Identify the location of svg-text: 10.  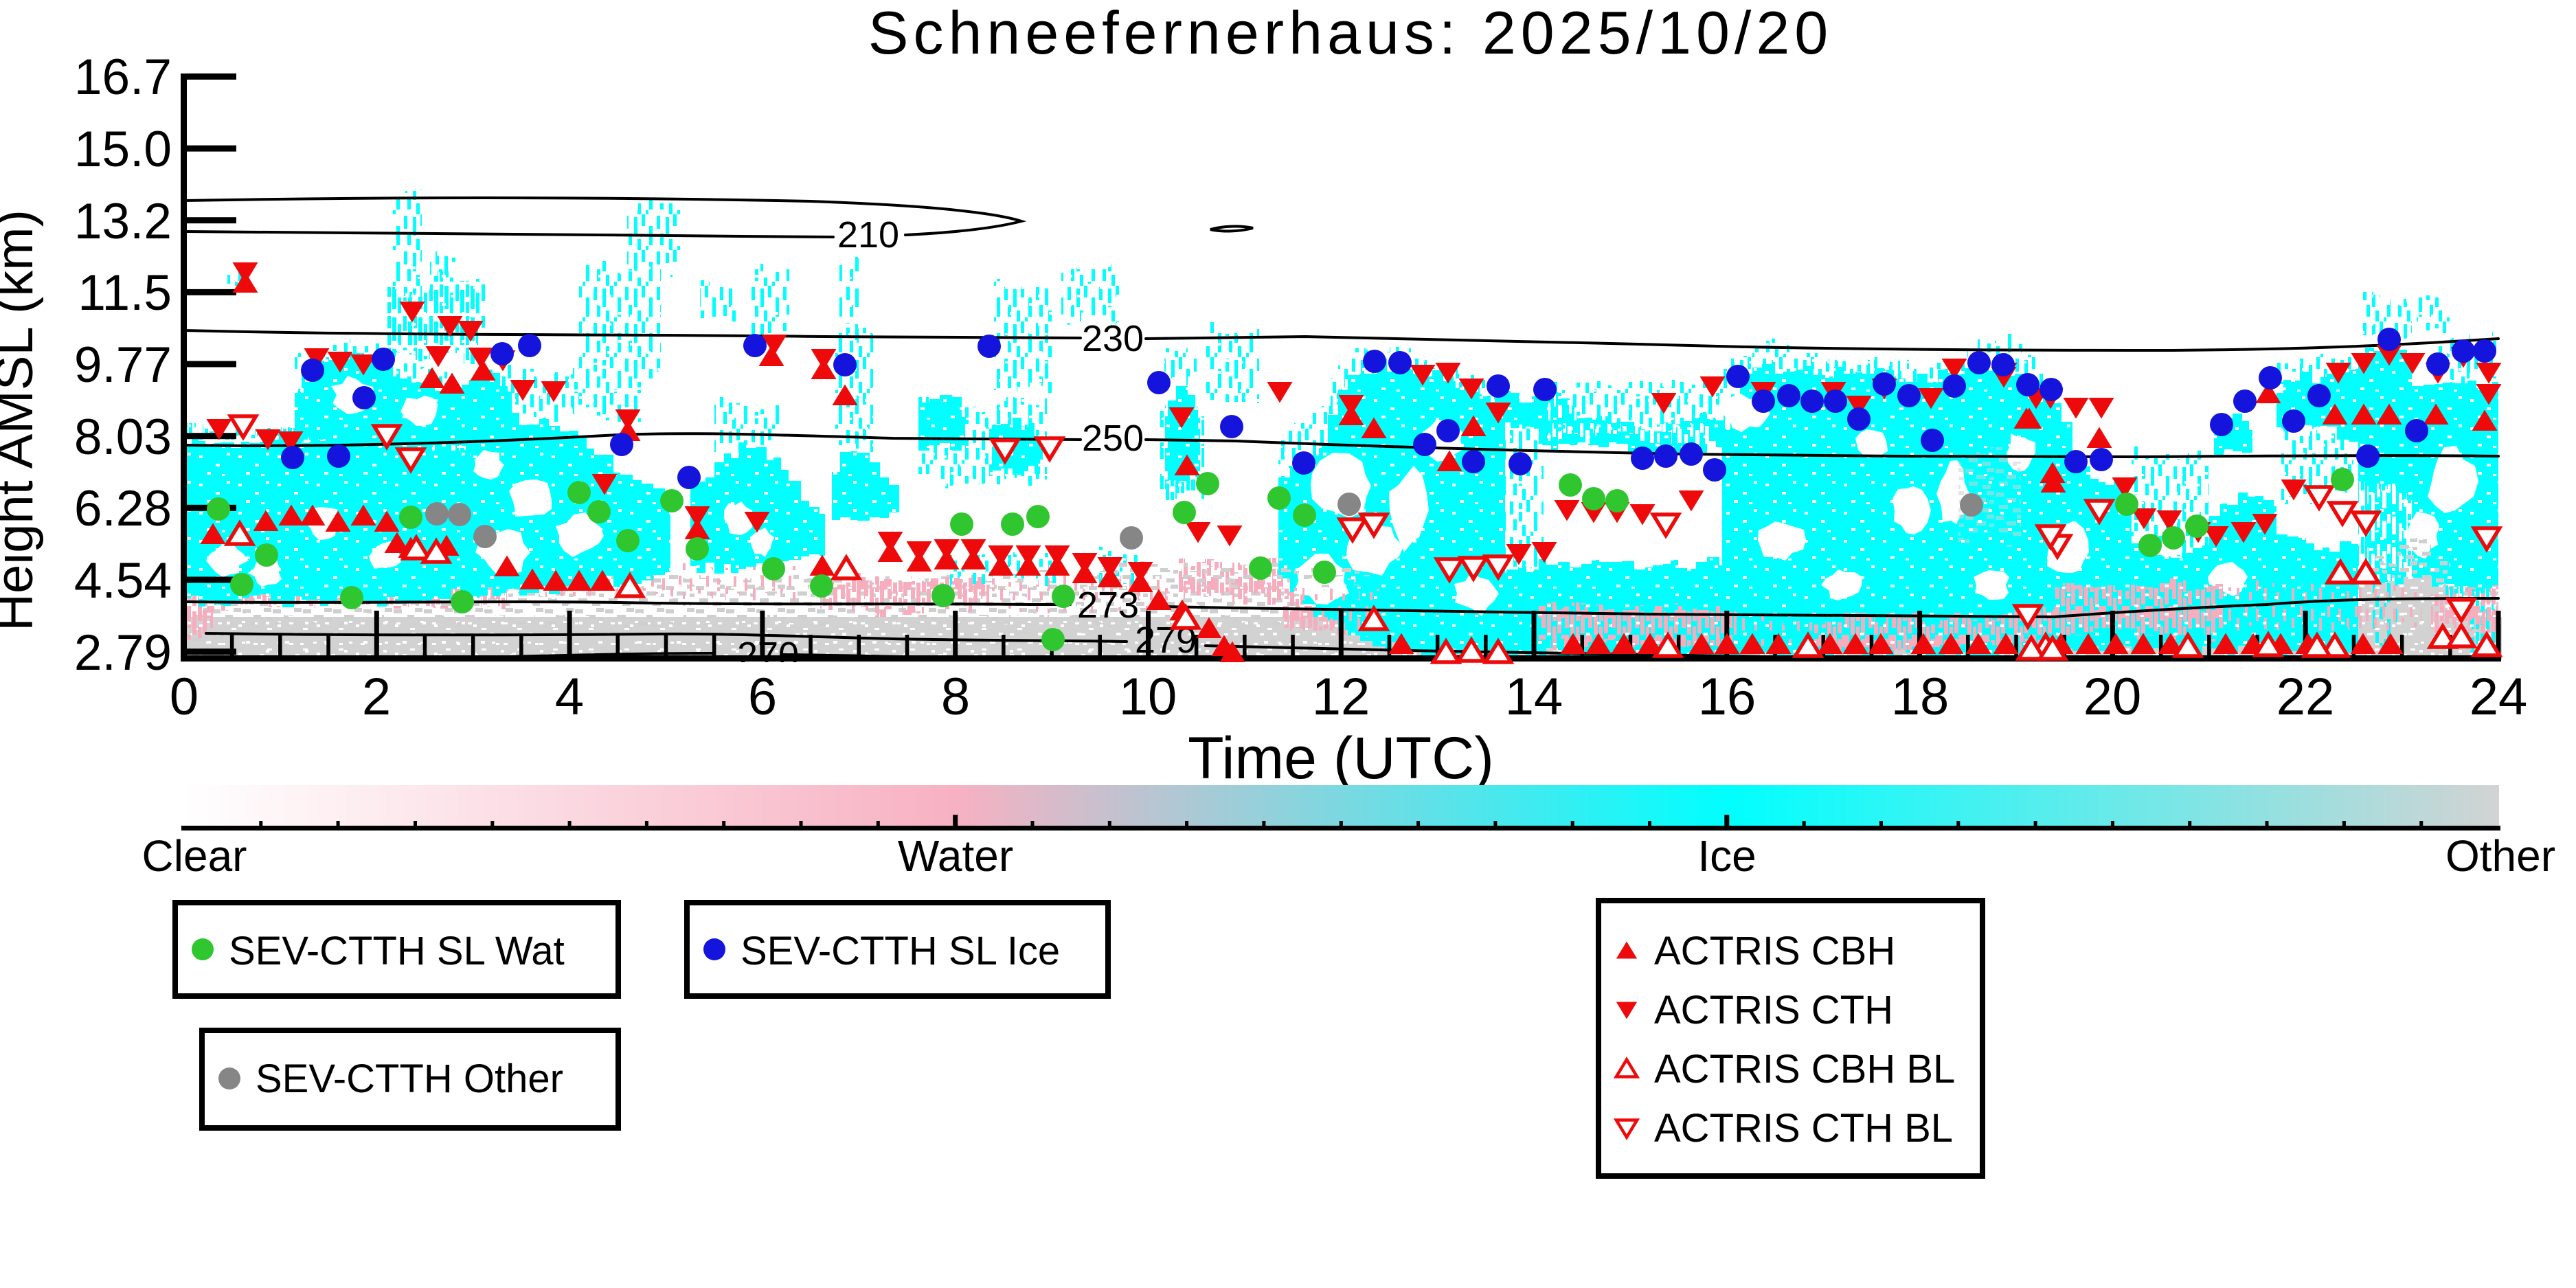
(1148, 697).